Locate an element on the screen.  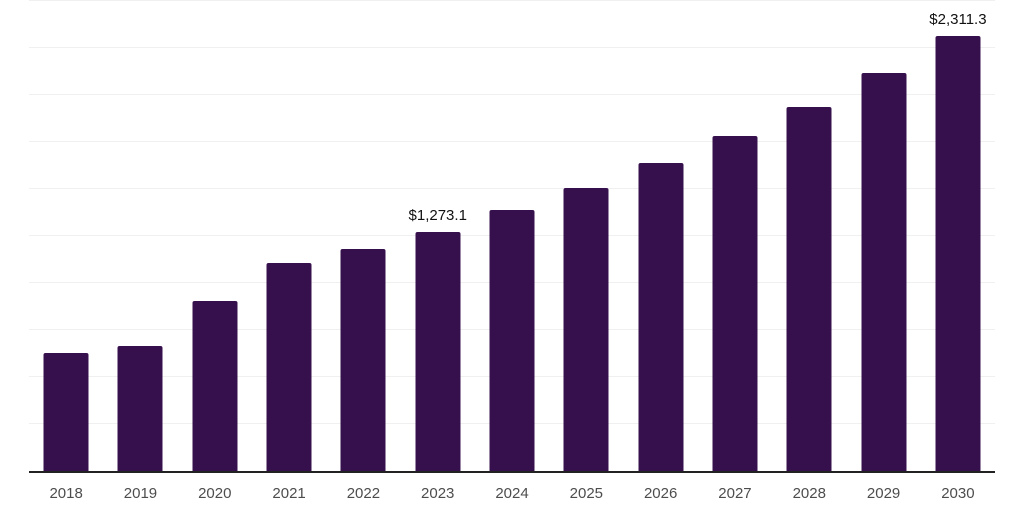
bar-2030 is located at coordinates (958, 253).